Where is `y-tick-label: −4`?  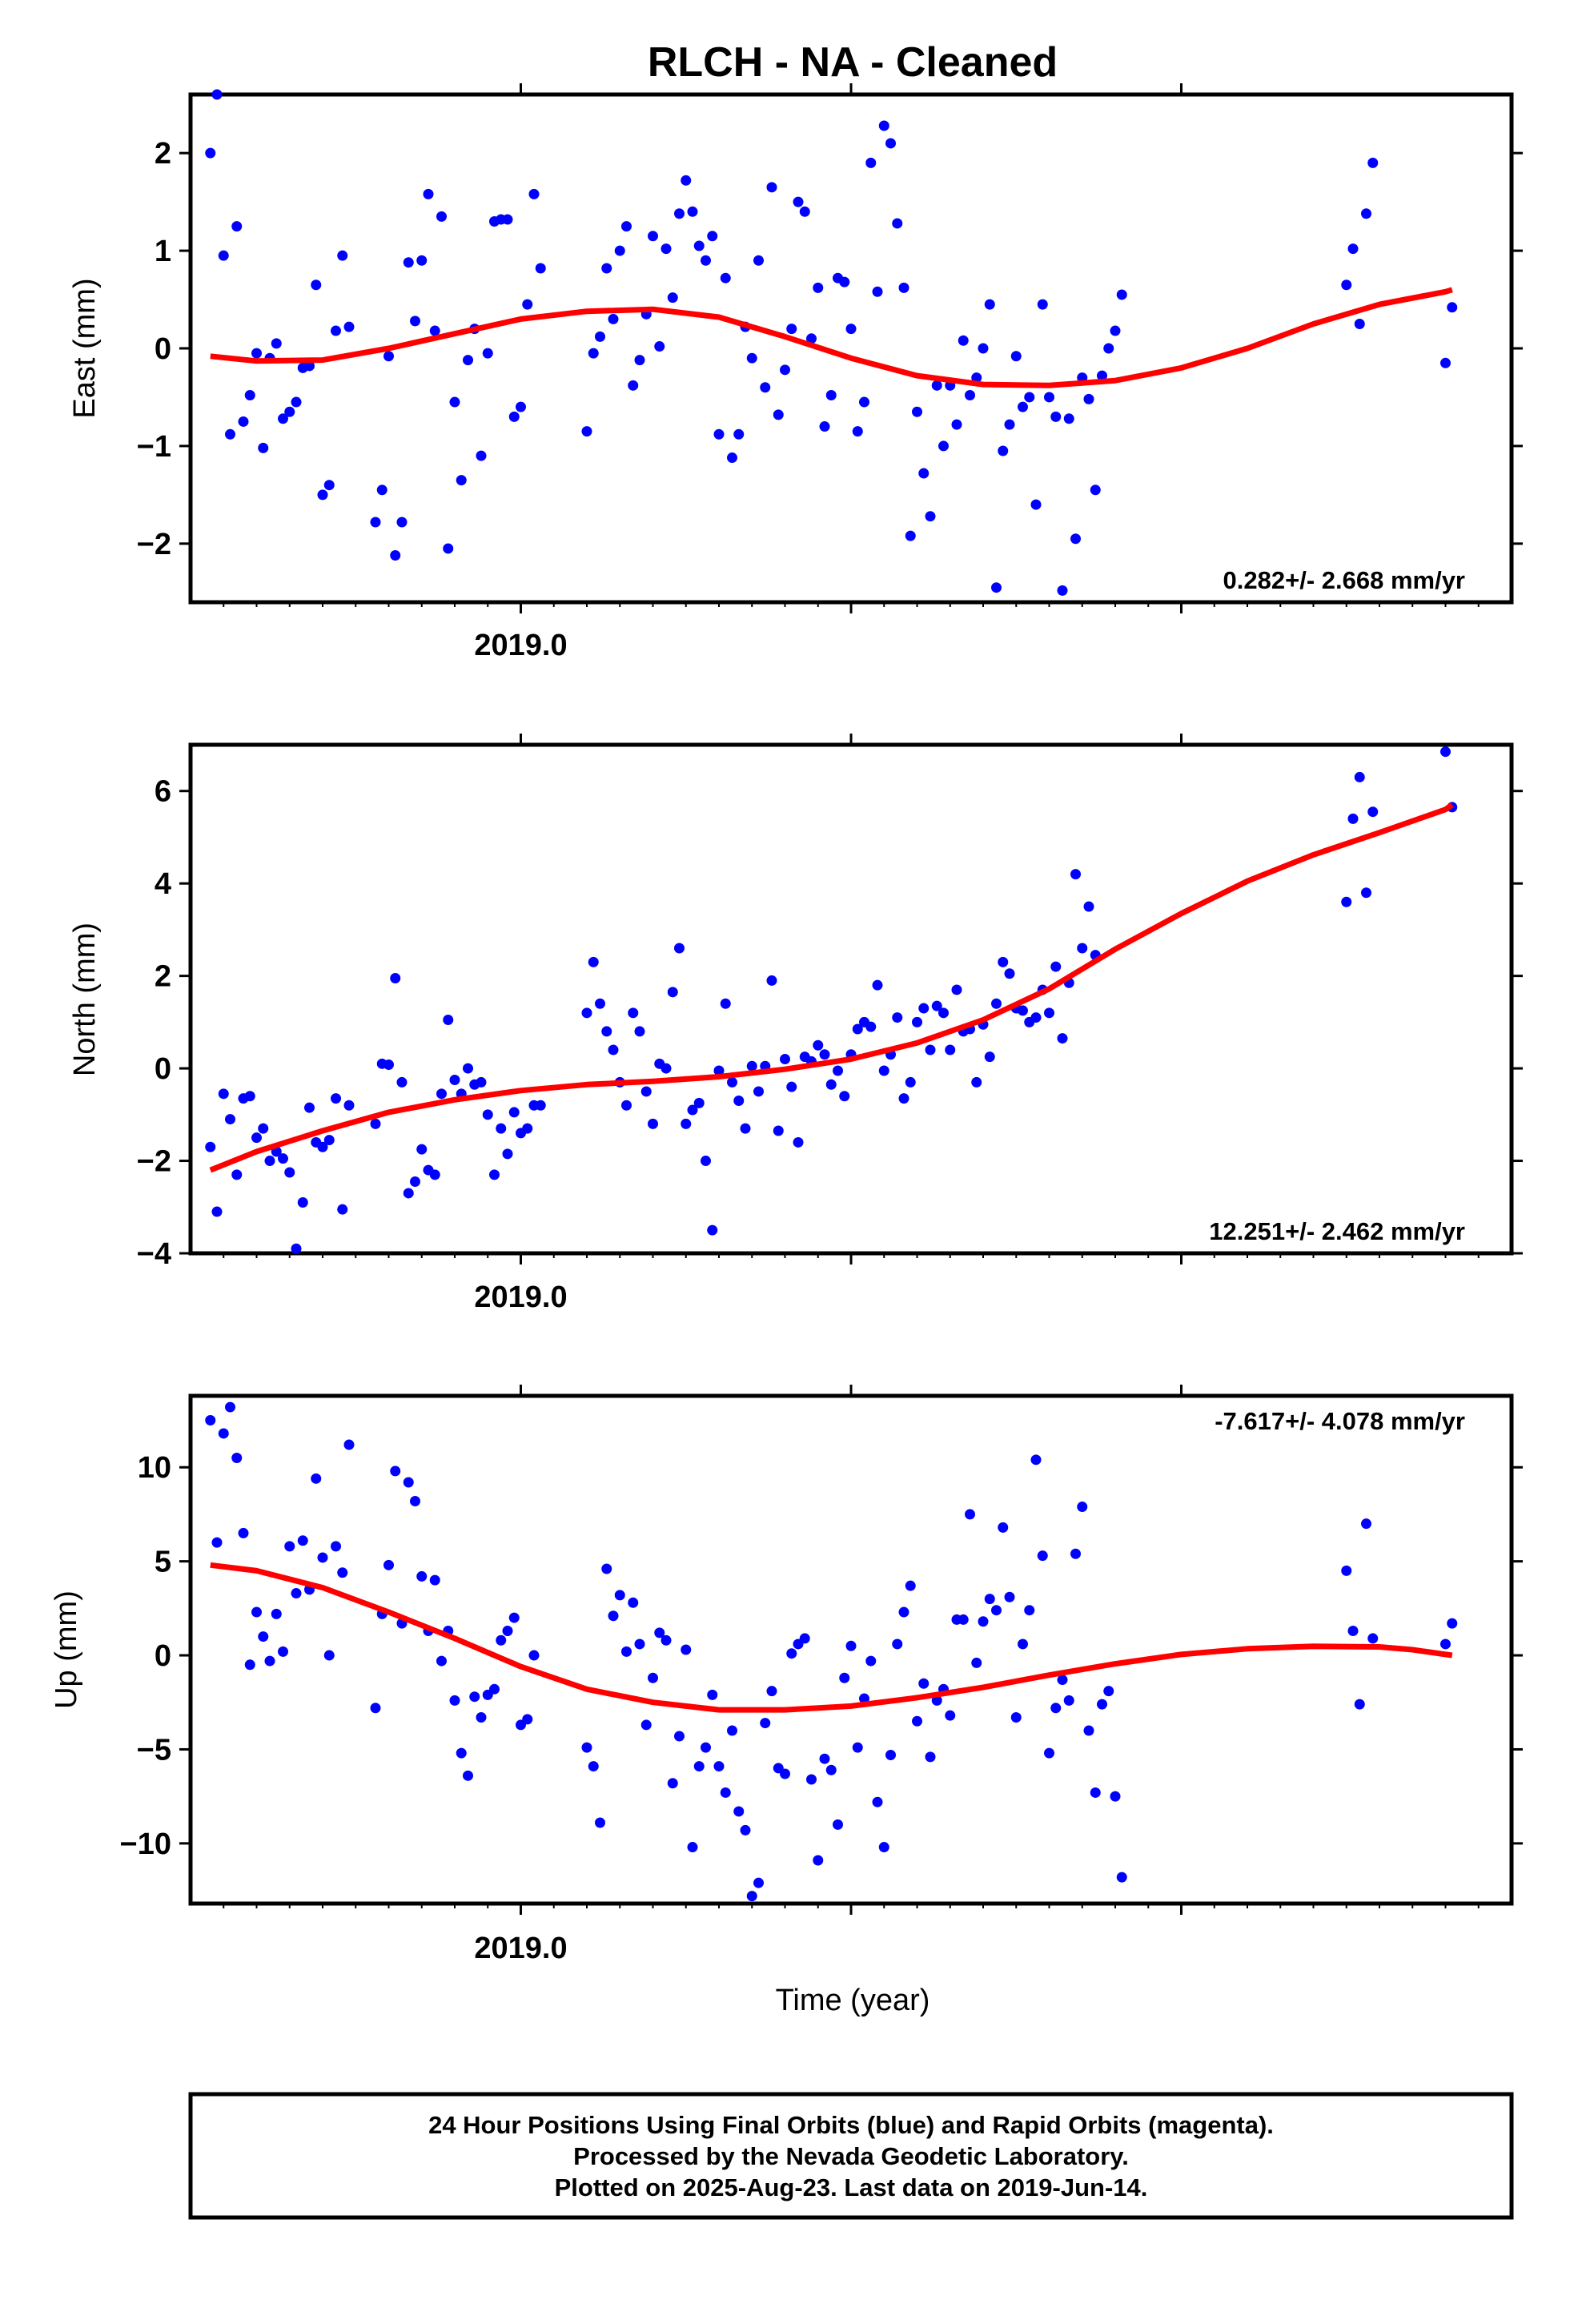
y-tick-label: −4 is located at coordinates (154, 1254).